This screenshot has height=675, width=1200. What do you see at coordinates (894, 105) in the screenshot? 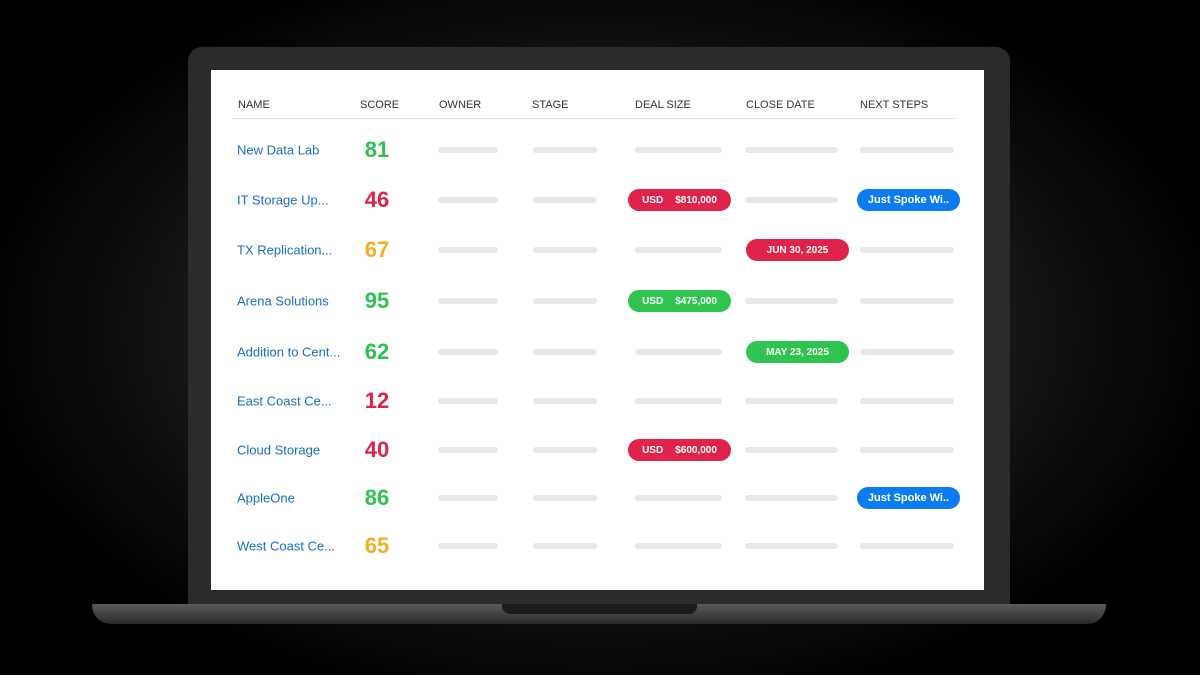
I see `column-header: NEXT STEPS` at bounding box center [894, 105].